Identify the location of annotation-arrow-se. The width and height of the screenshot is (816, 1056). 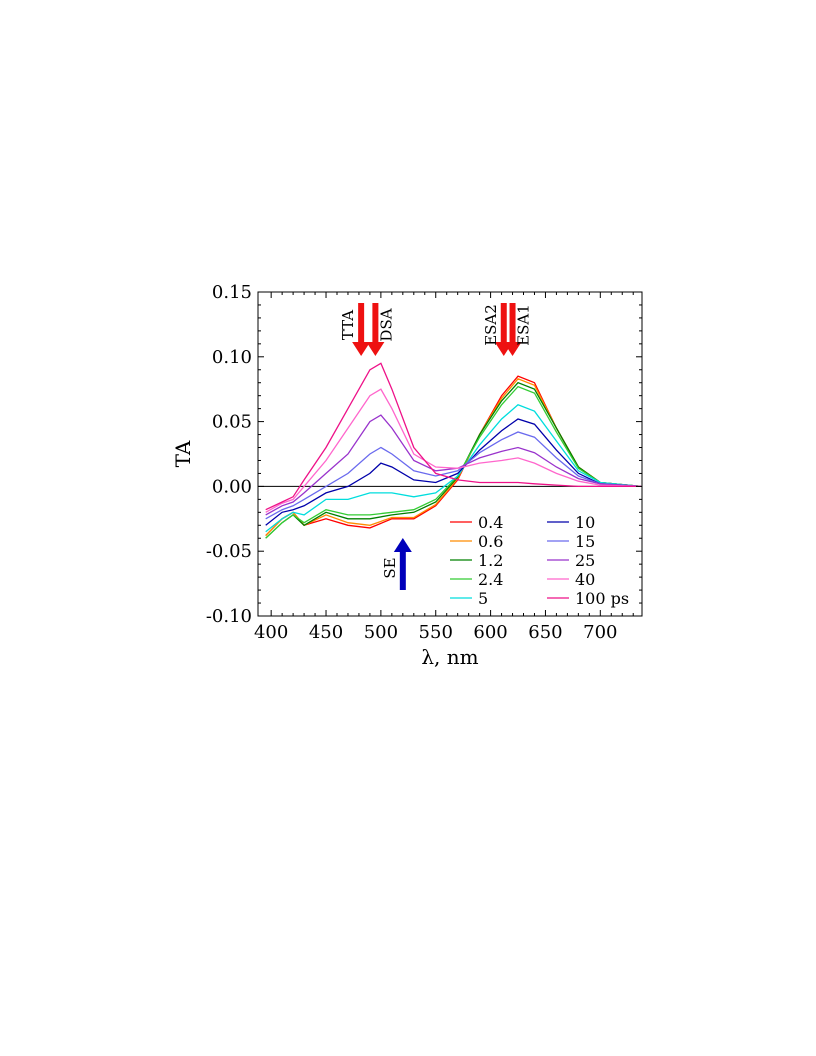
(402, 564).